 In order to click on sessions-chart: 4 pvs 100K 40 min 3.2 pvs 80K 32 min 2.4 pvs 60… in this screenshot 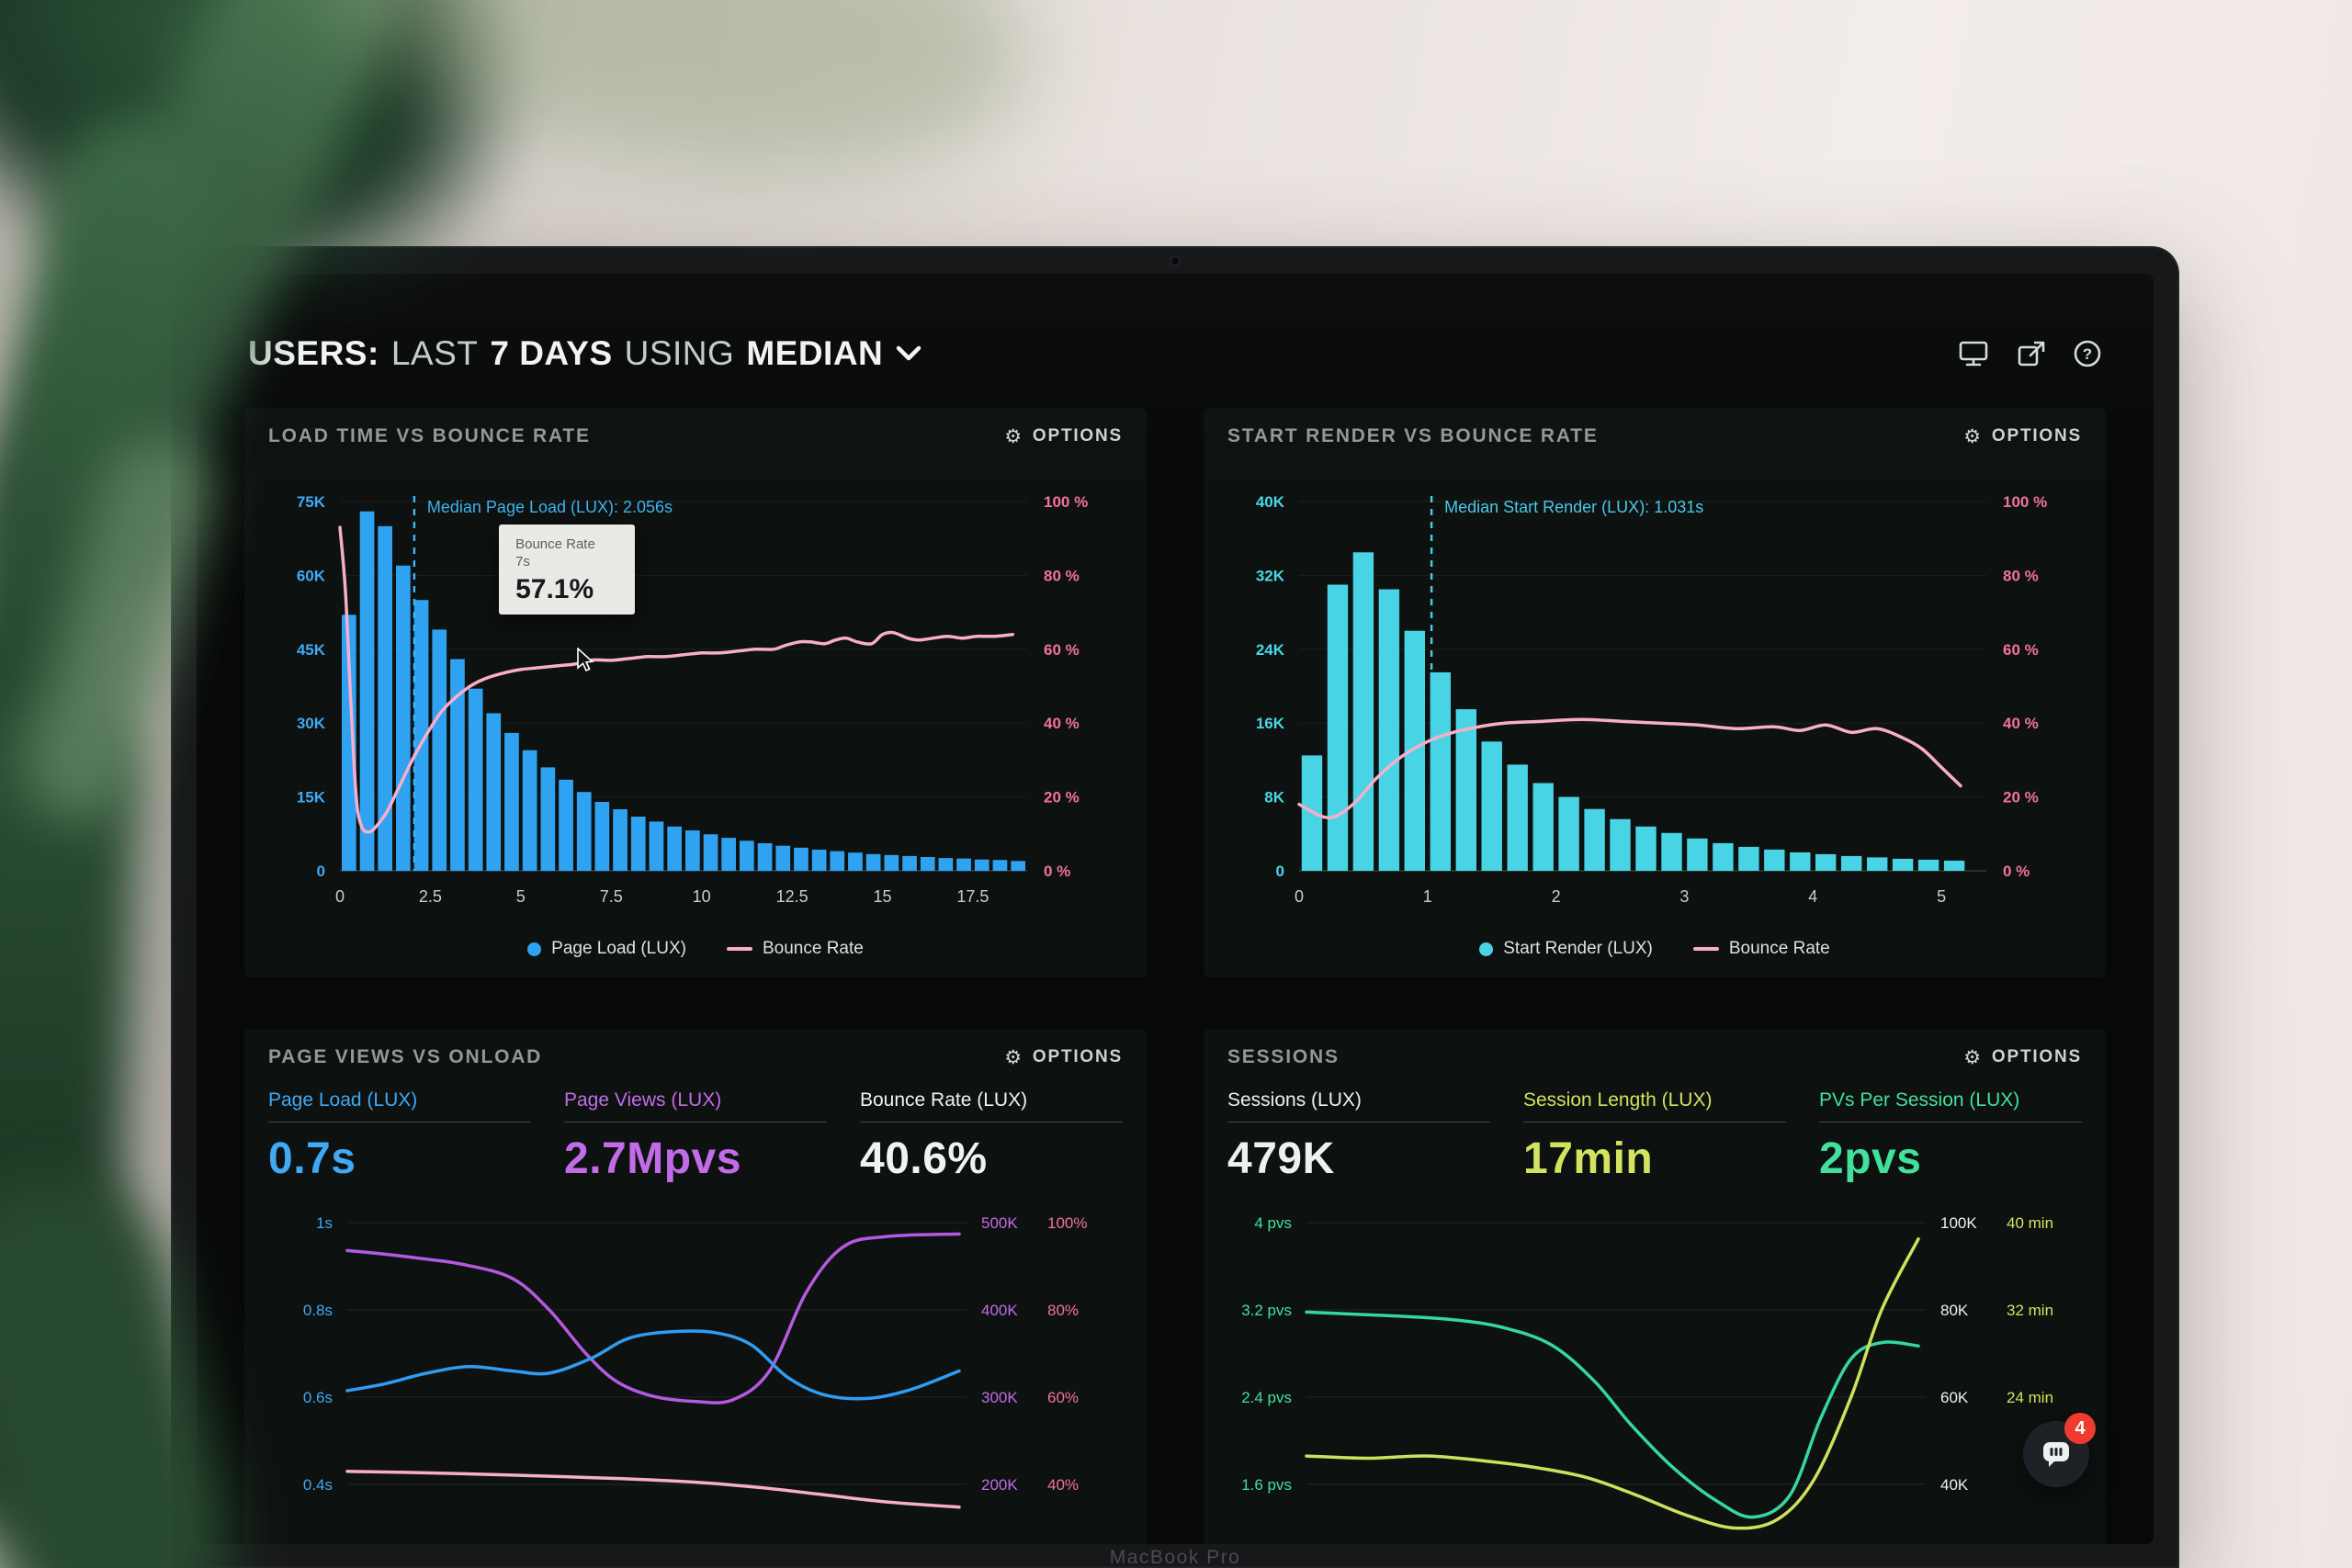, I will do `click(1655, 1367)`.